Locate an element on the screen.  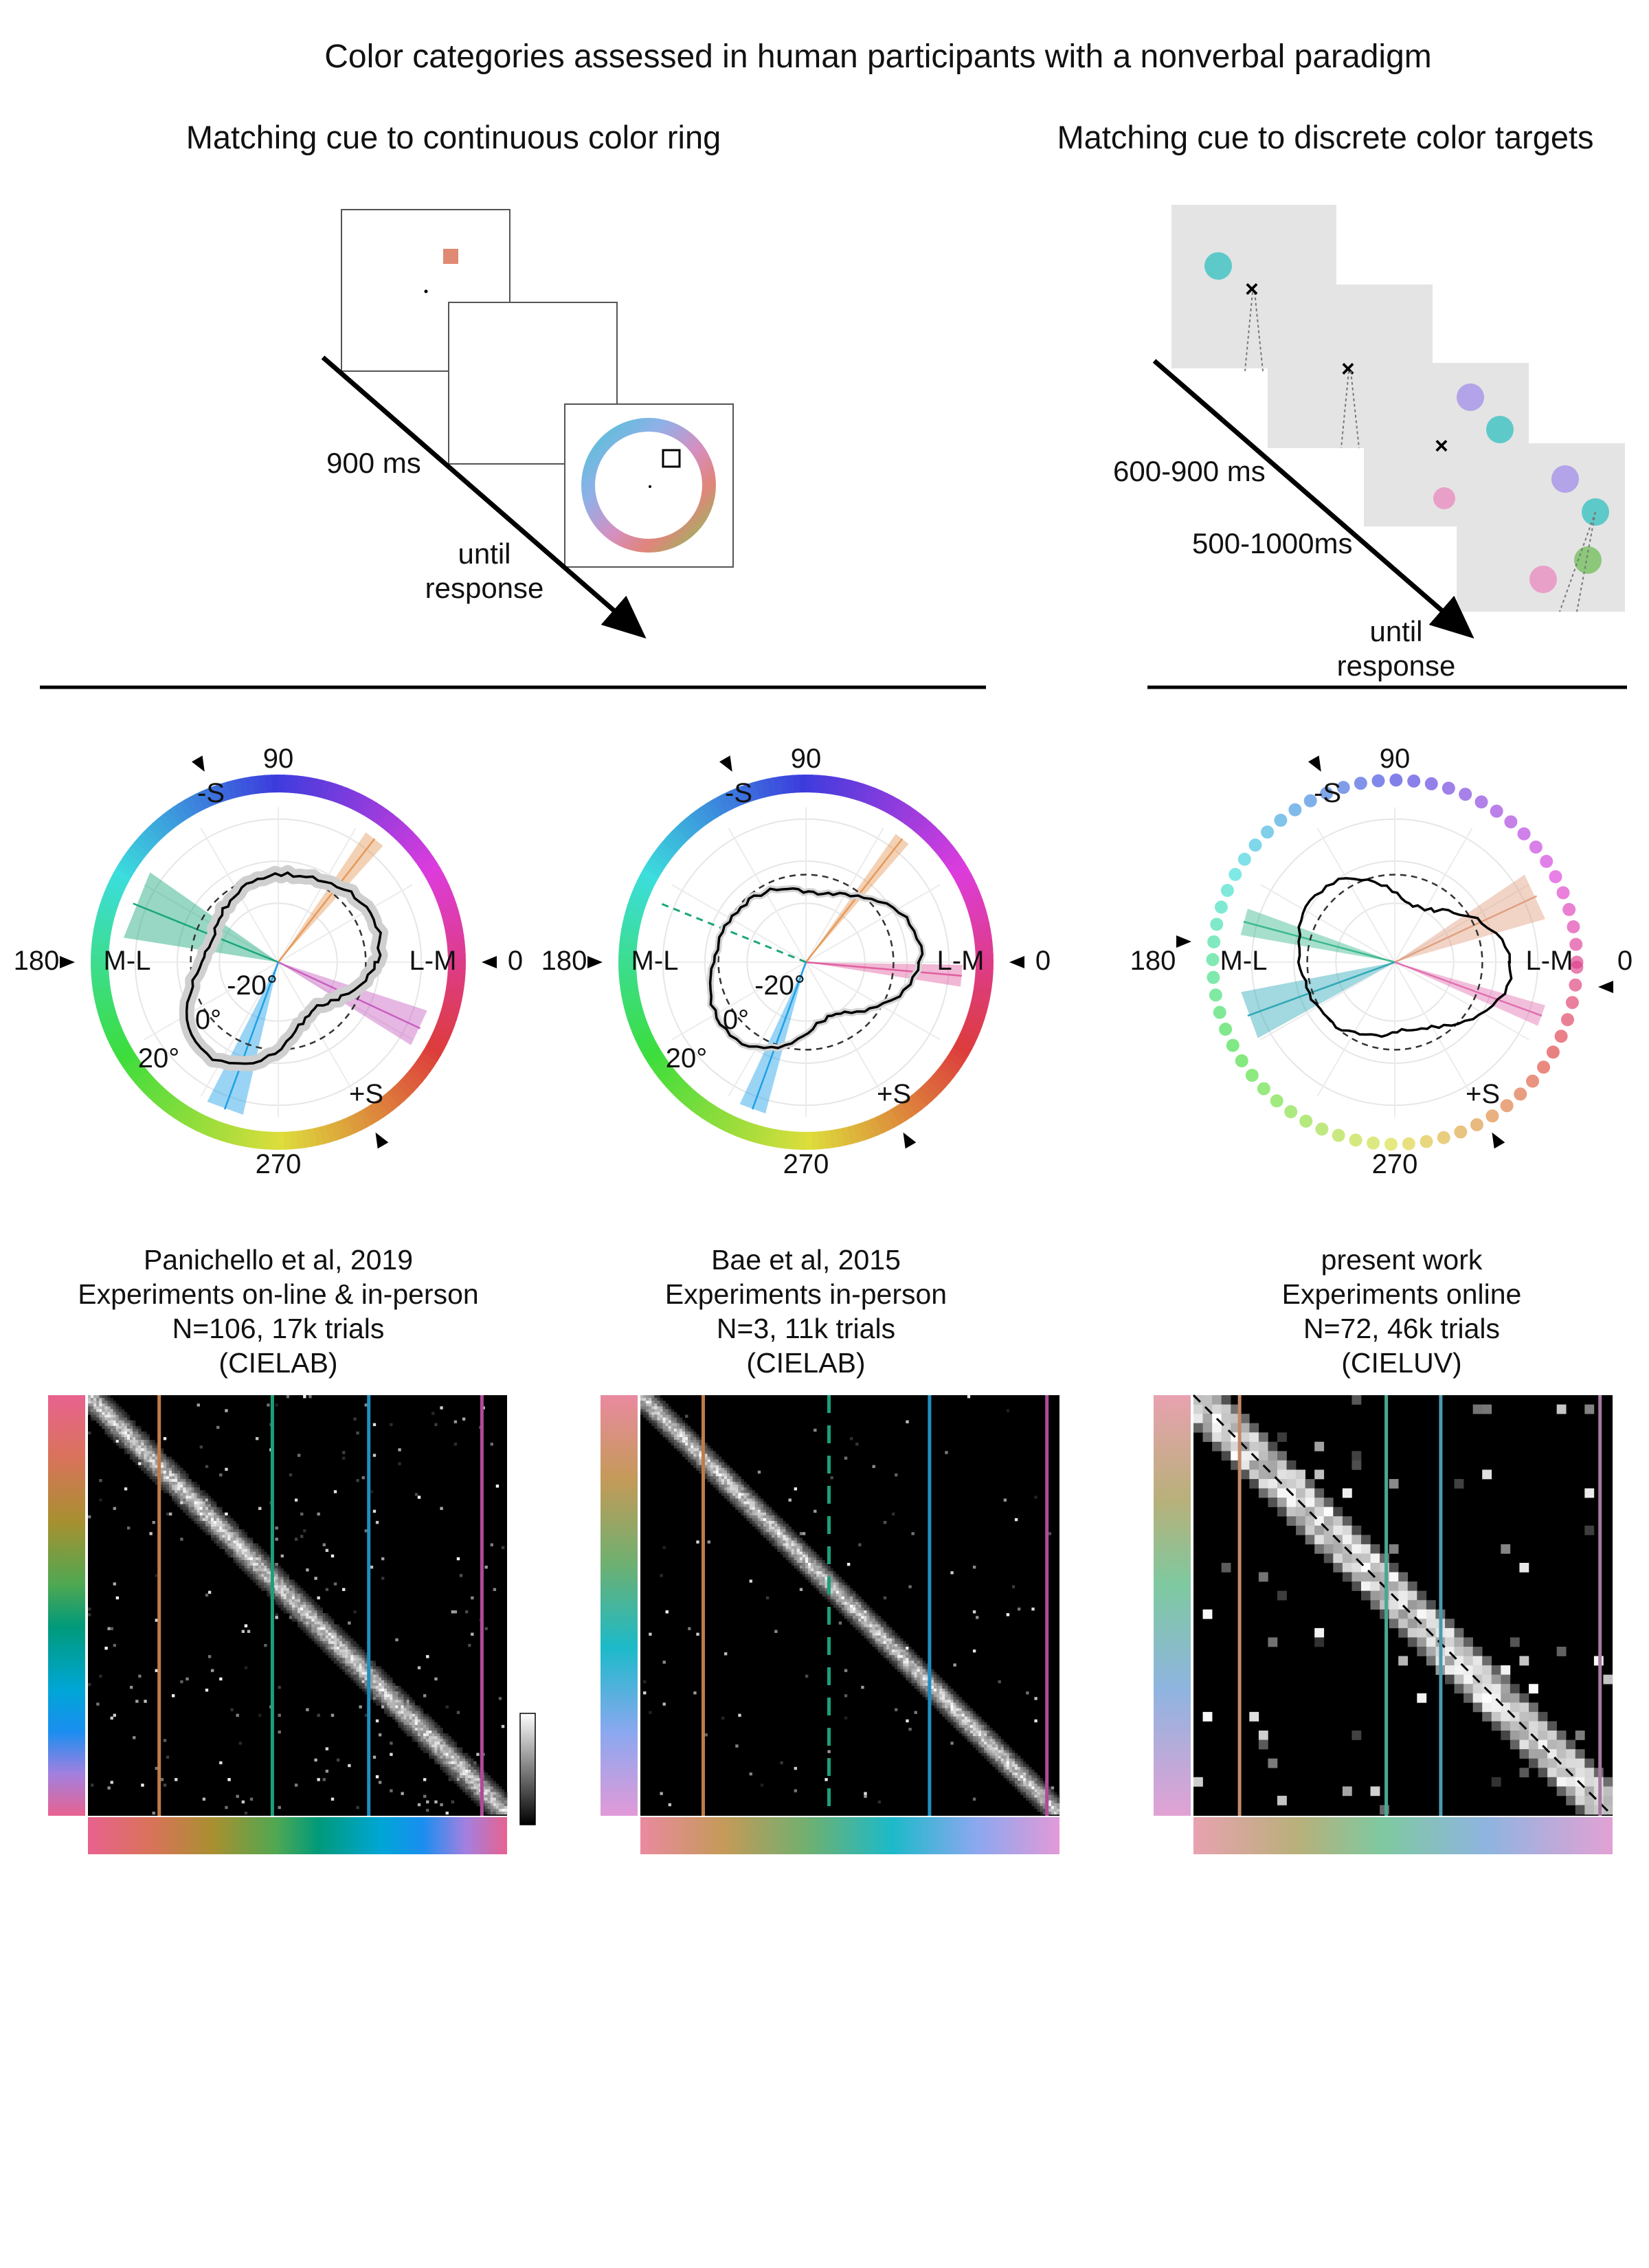
caption-line: present work is located at coordinates (1402, 1260).